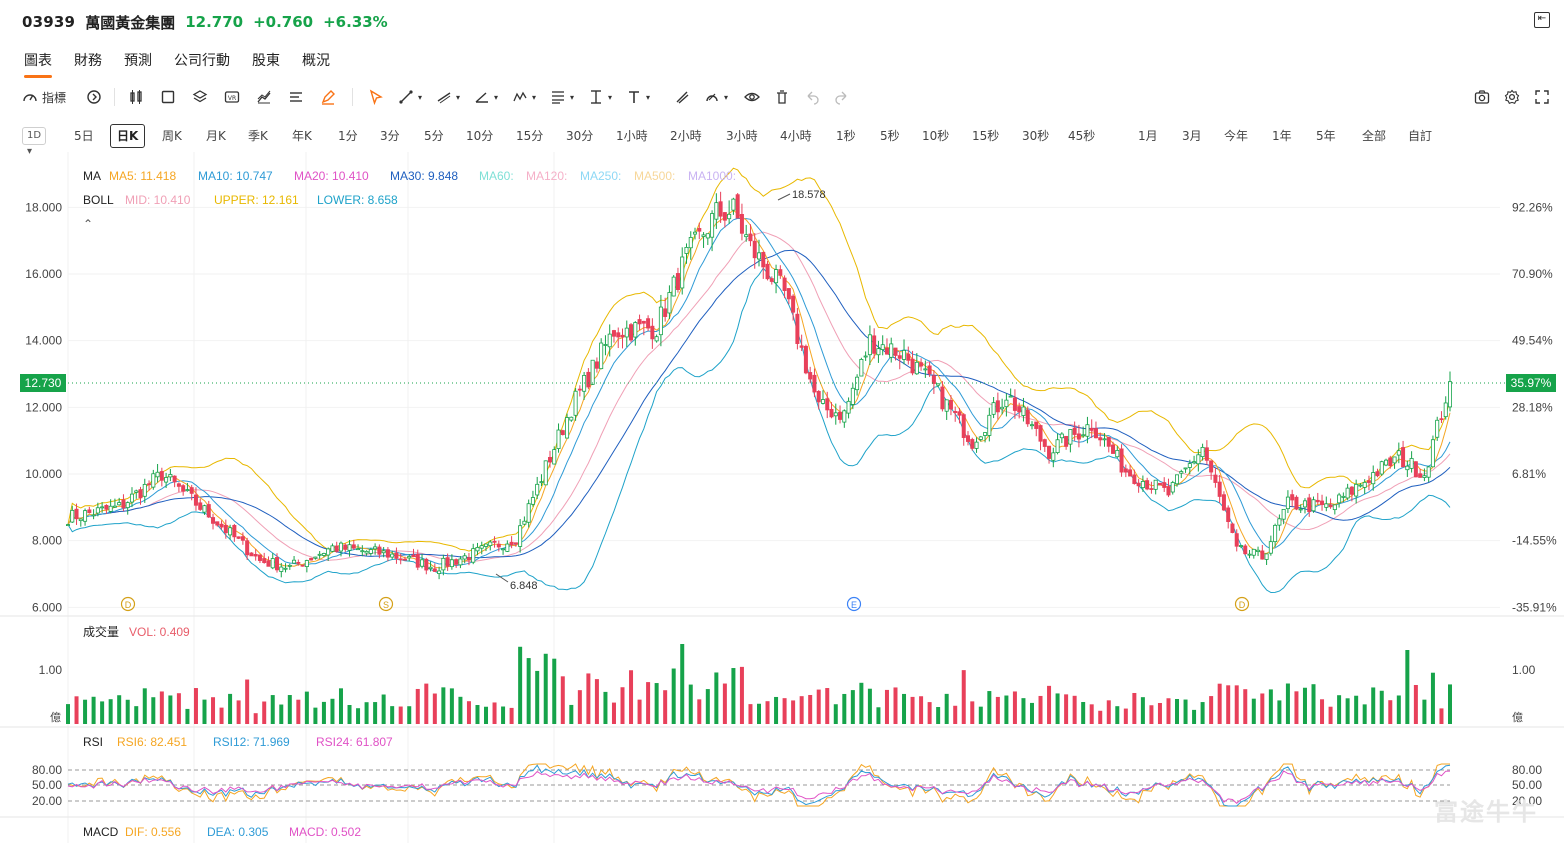  What do you see at coordinates (38, 64) in the screenshot?
I see `tab-0: 圖表` at bounding box center [38, 64].